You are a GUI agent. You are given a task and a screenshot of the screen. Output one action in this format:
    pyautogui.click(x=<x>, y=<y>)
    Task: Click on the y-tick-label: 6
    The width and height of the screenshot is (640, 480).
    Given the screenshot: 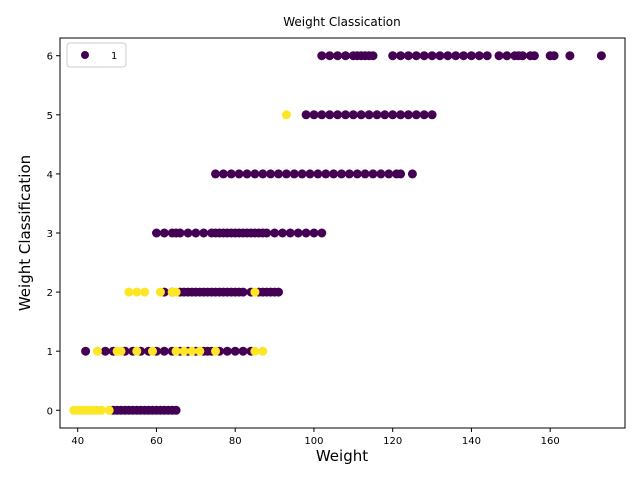 What is the action you would take?
    pyautogui.click(x=50, y=57)
    